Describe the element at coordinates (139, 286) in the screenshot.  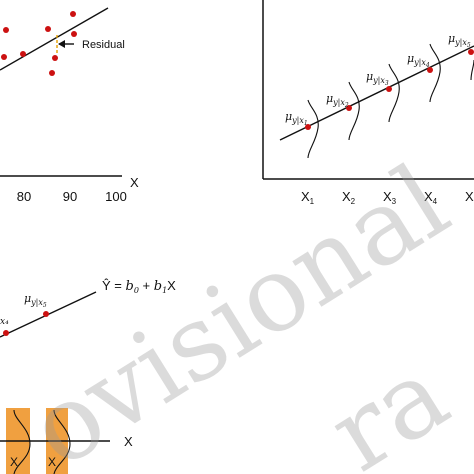
I see `regression-equation: Ŷ = b0 + b1X` at that location.